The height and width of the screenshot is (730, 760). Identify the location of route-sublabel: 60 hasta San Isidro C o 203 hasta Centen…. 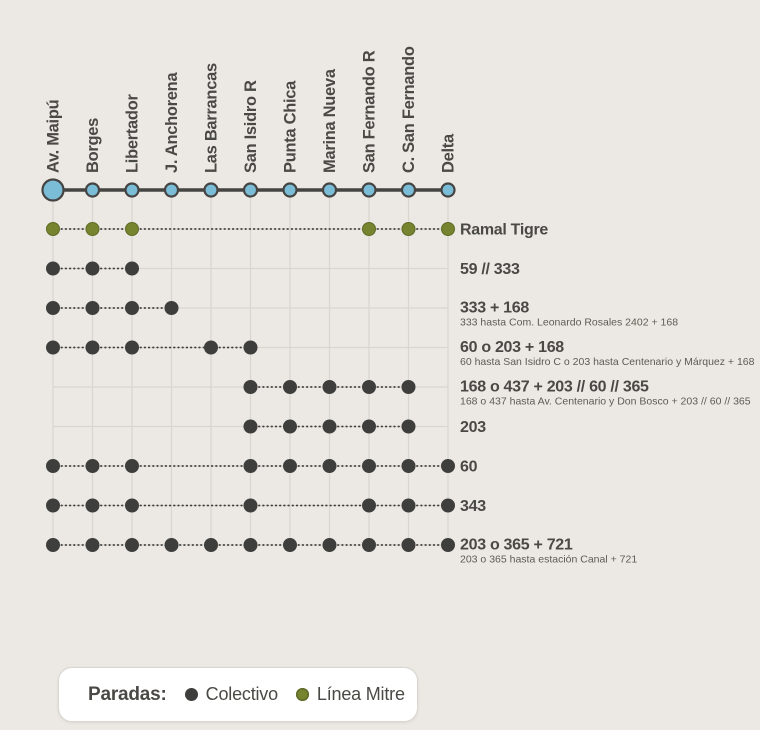
(607, 362).